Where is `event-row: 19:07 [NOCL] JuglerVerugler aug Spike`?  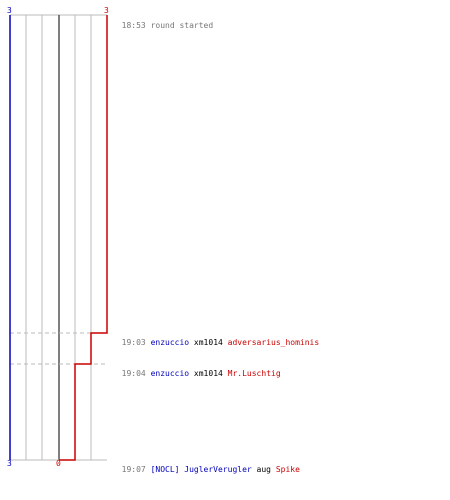
event-row: 19:07 [NOCL] JuglerVerugler aug Spike is located at coordinates (206, 465).